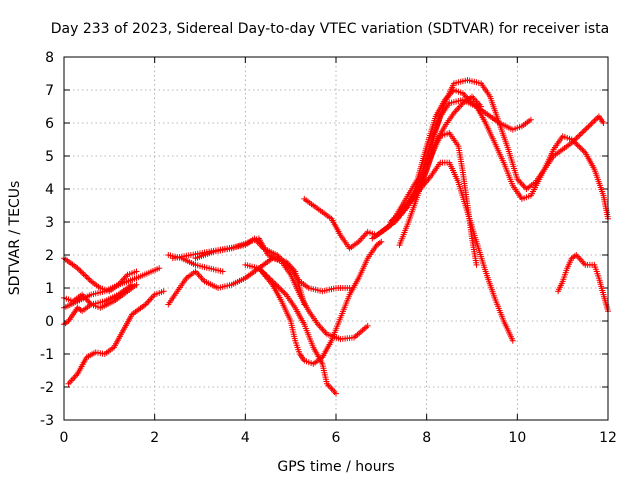  What do you see at coordinates (336, 438) in the screenshot?
I see `x-tick-label: 6` at bounding box center [336, 438].